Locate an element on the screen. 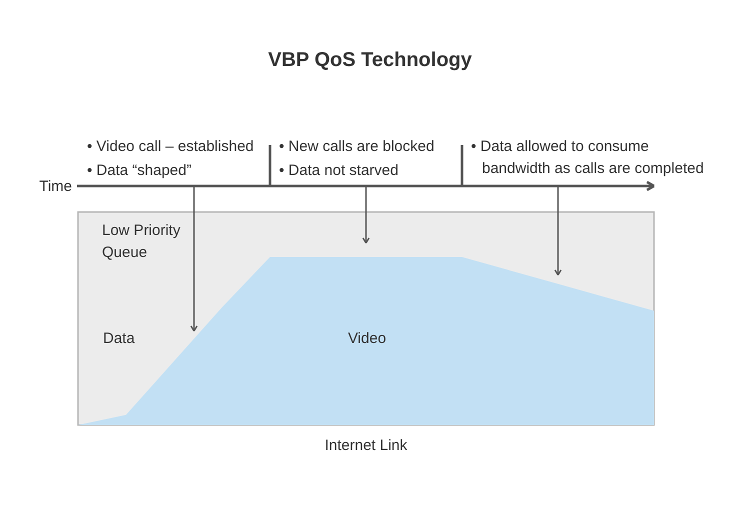 Image resolution: width=736 pixels, height=523 pixels. x-axis-title: Internet Link is located at coordinates (366, 445).